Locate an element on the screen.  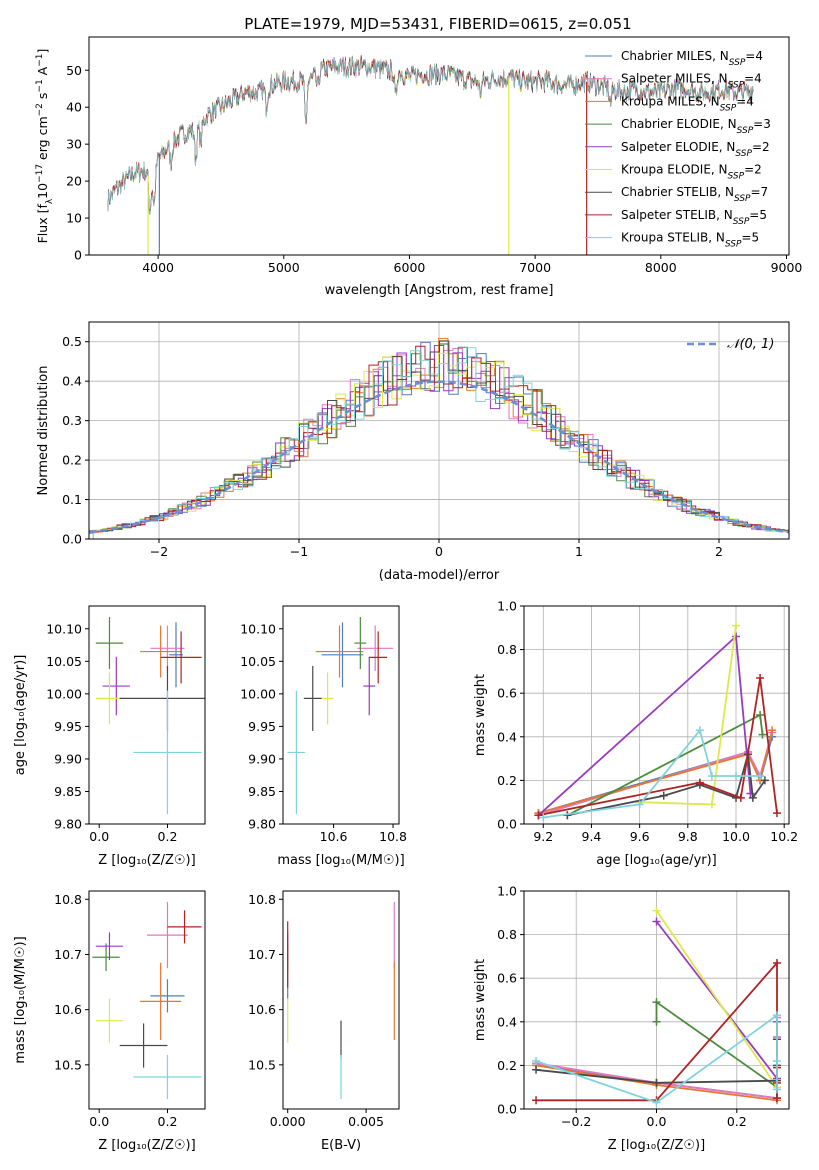
plot-area-mass-weight-vs-age is located at coordinates (657, 721).